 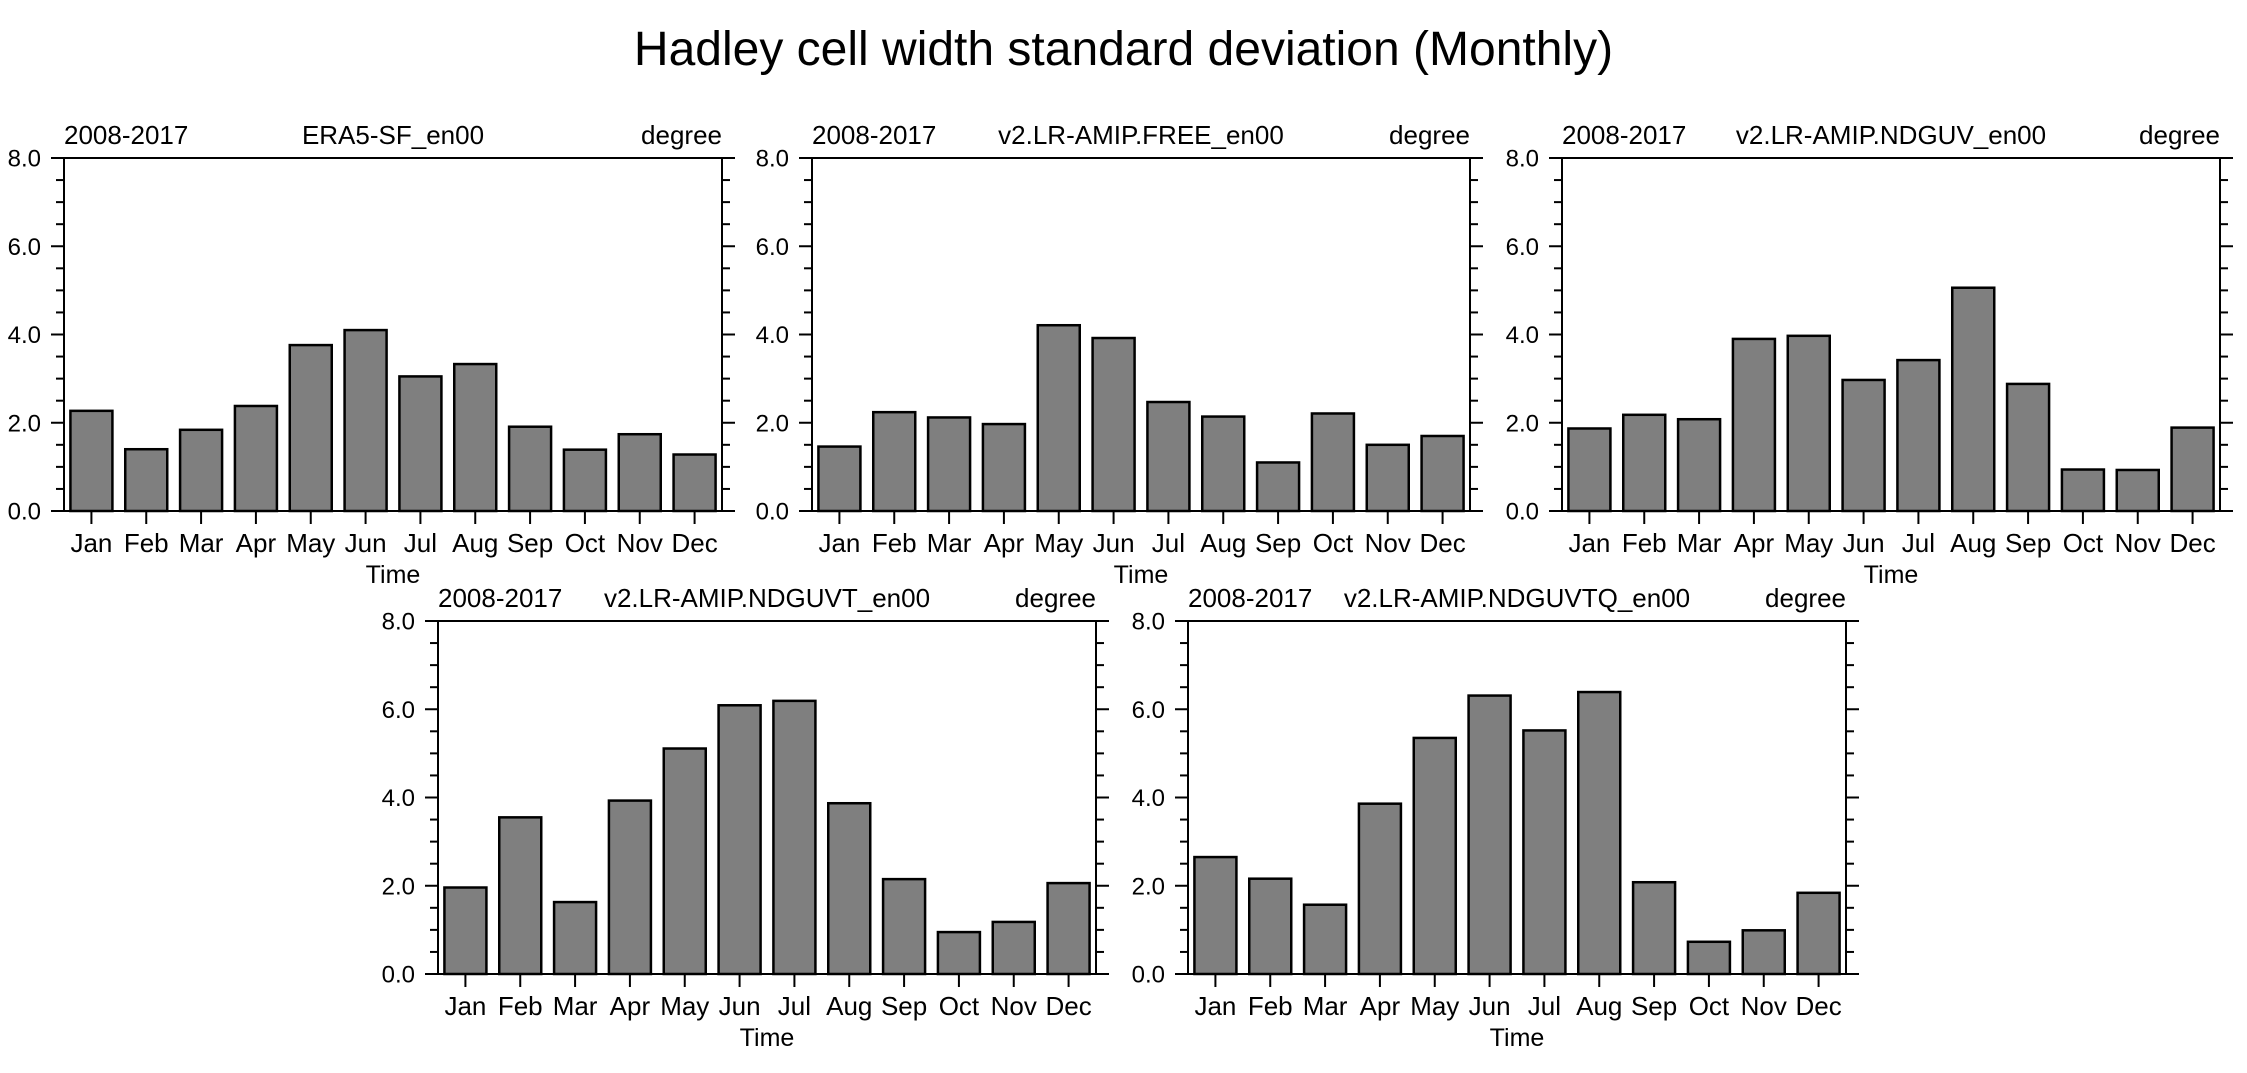 What do you see at coordinates (24, 159) in the screenshot?
I see `y-tick-label: 8.0` at bounding box center [24, 159].